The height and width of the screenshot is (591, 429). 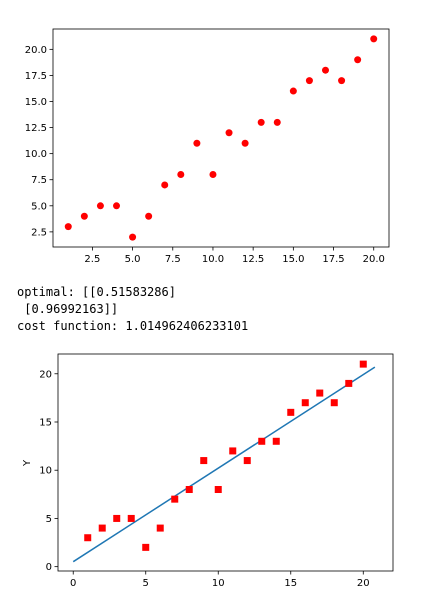 What do you see at coordinates (213, 259) in the screenshot?
I see `x-tick-label: 10.0` at bounding box center [213, 259].